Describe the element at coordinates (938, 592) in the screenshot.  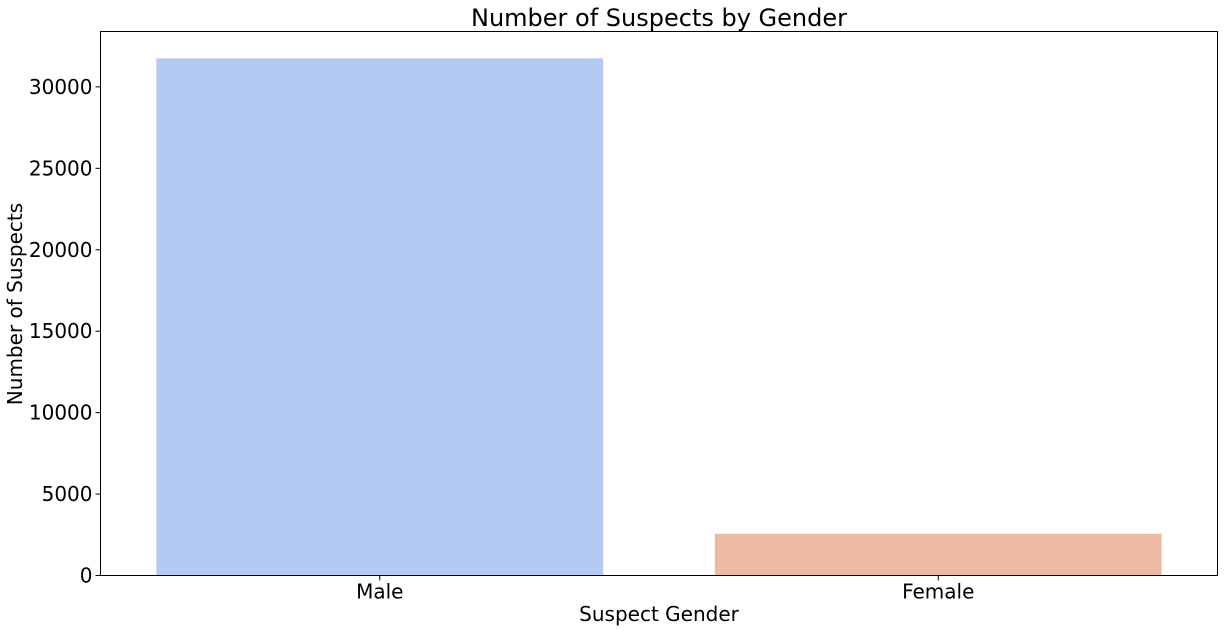
I see `x-tick-label-female: Female` at that location.